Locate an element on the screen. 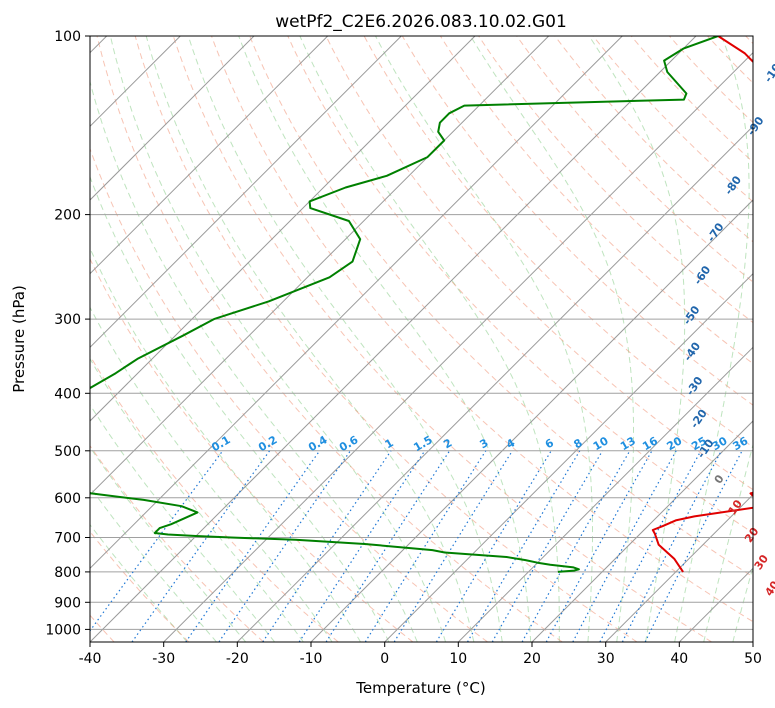 The image size is (775, 708). y-tick-label: 800 is located at coordinates (67, 573).